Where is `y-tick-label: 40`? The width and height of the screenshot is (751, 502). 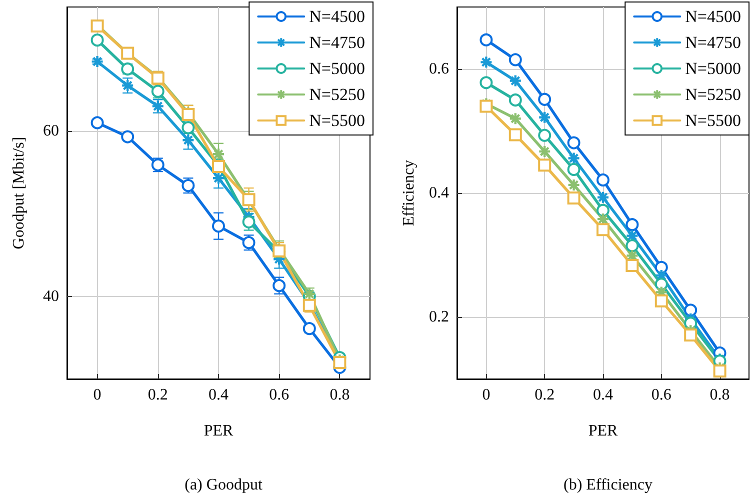 y-tick-label: 40 is located at coordinates (51, 296).